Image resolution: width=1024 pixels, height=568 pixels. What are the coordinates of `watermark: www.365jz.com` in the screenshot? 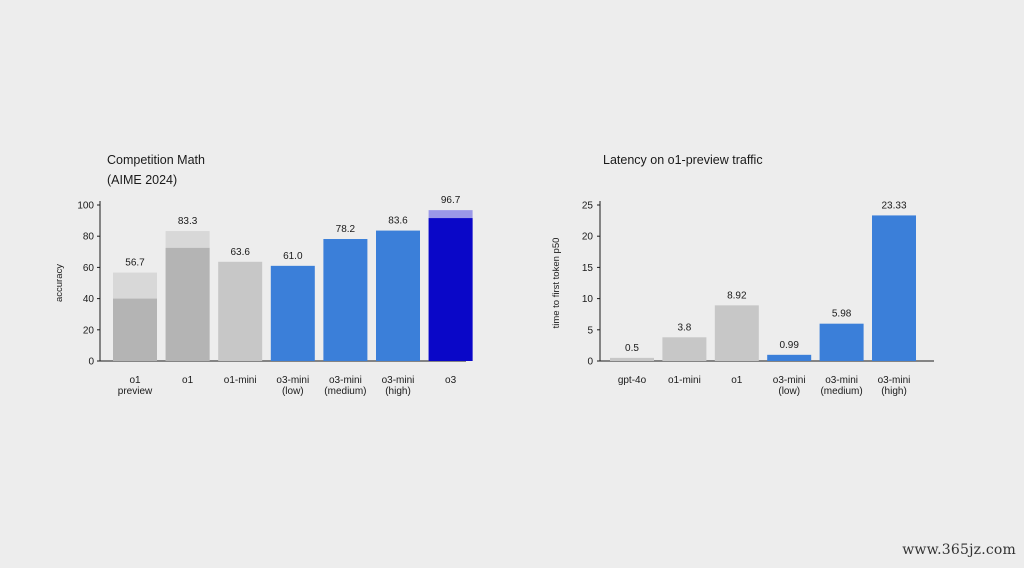 It's located at (959, 550).